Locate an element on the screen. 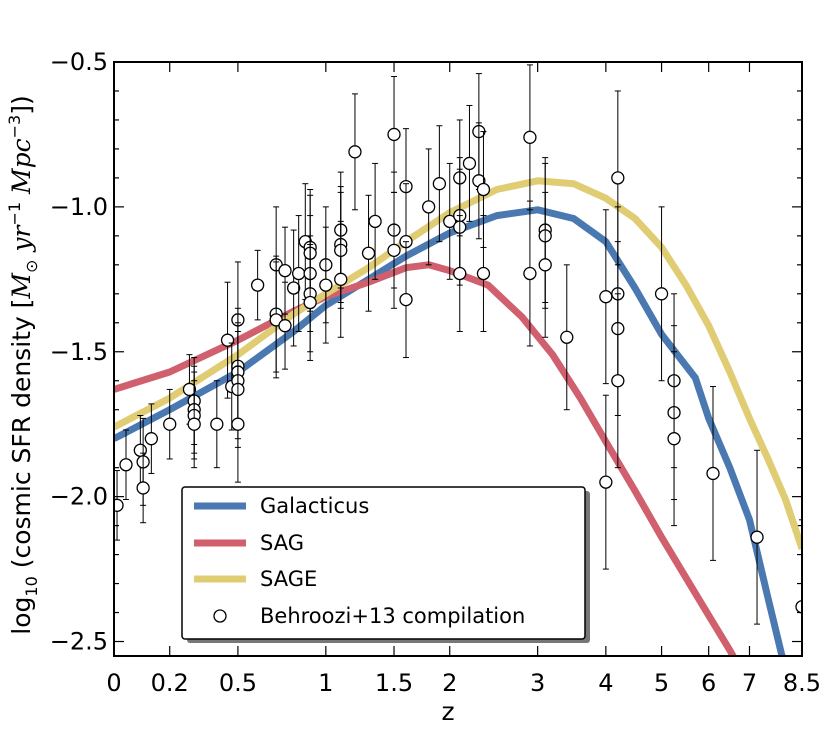  x-axis-label: z is located at coordinates (447, 711).